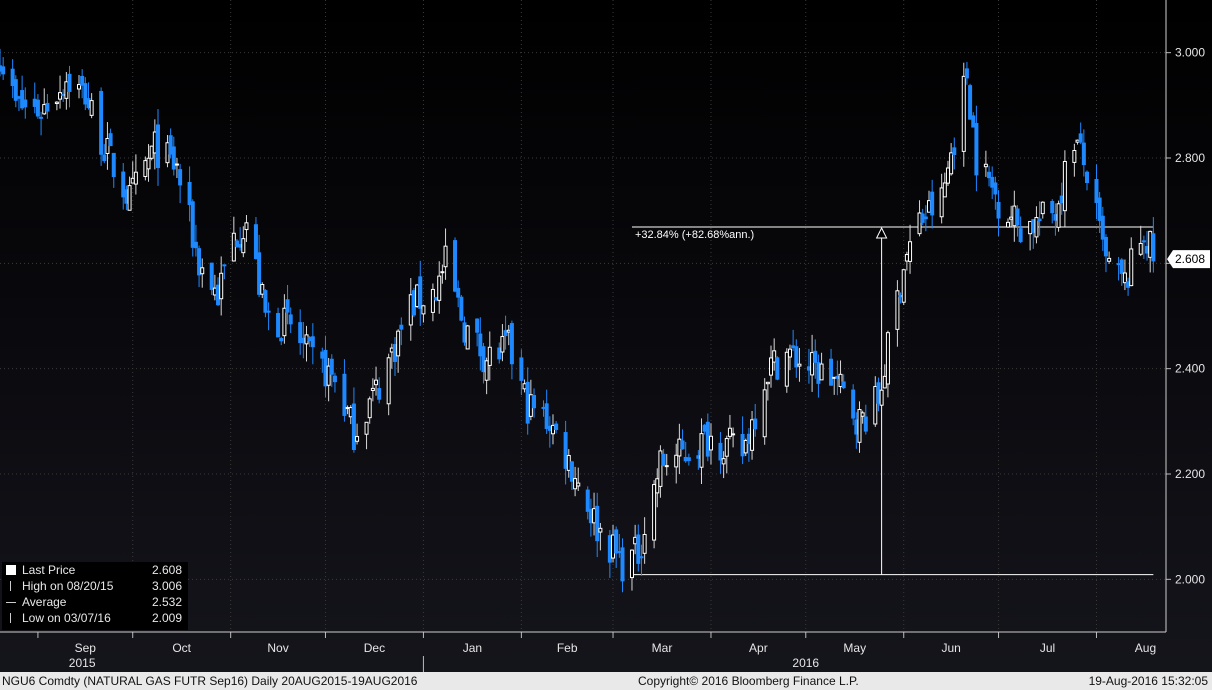  Describe the element at coordinates (1047, 648) in the screenshot. I see `month-label: Jul` at that location.